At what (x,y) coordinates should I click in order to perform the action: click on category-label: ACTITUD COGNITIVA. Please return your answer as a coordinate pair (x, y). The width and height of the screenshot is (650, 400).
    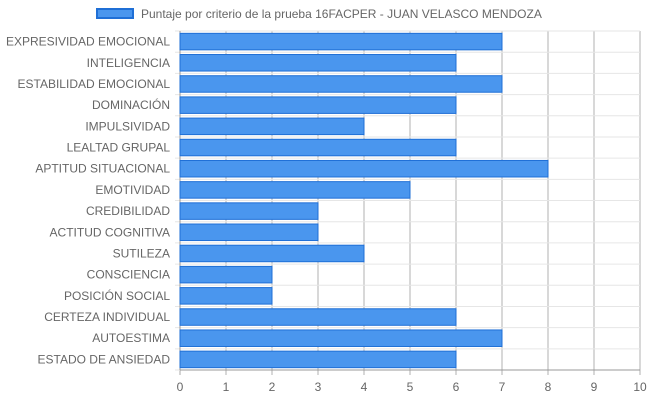
    Looking at the image, I should click on (110, 232).